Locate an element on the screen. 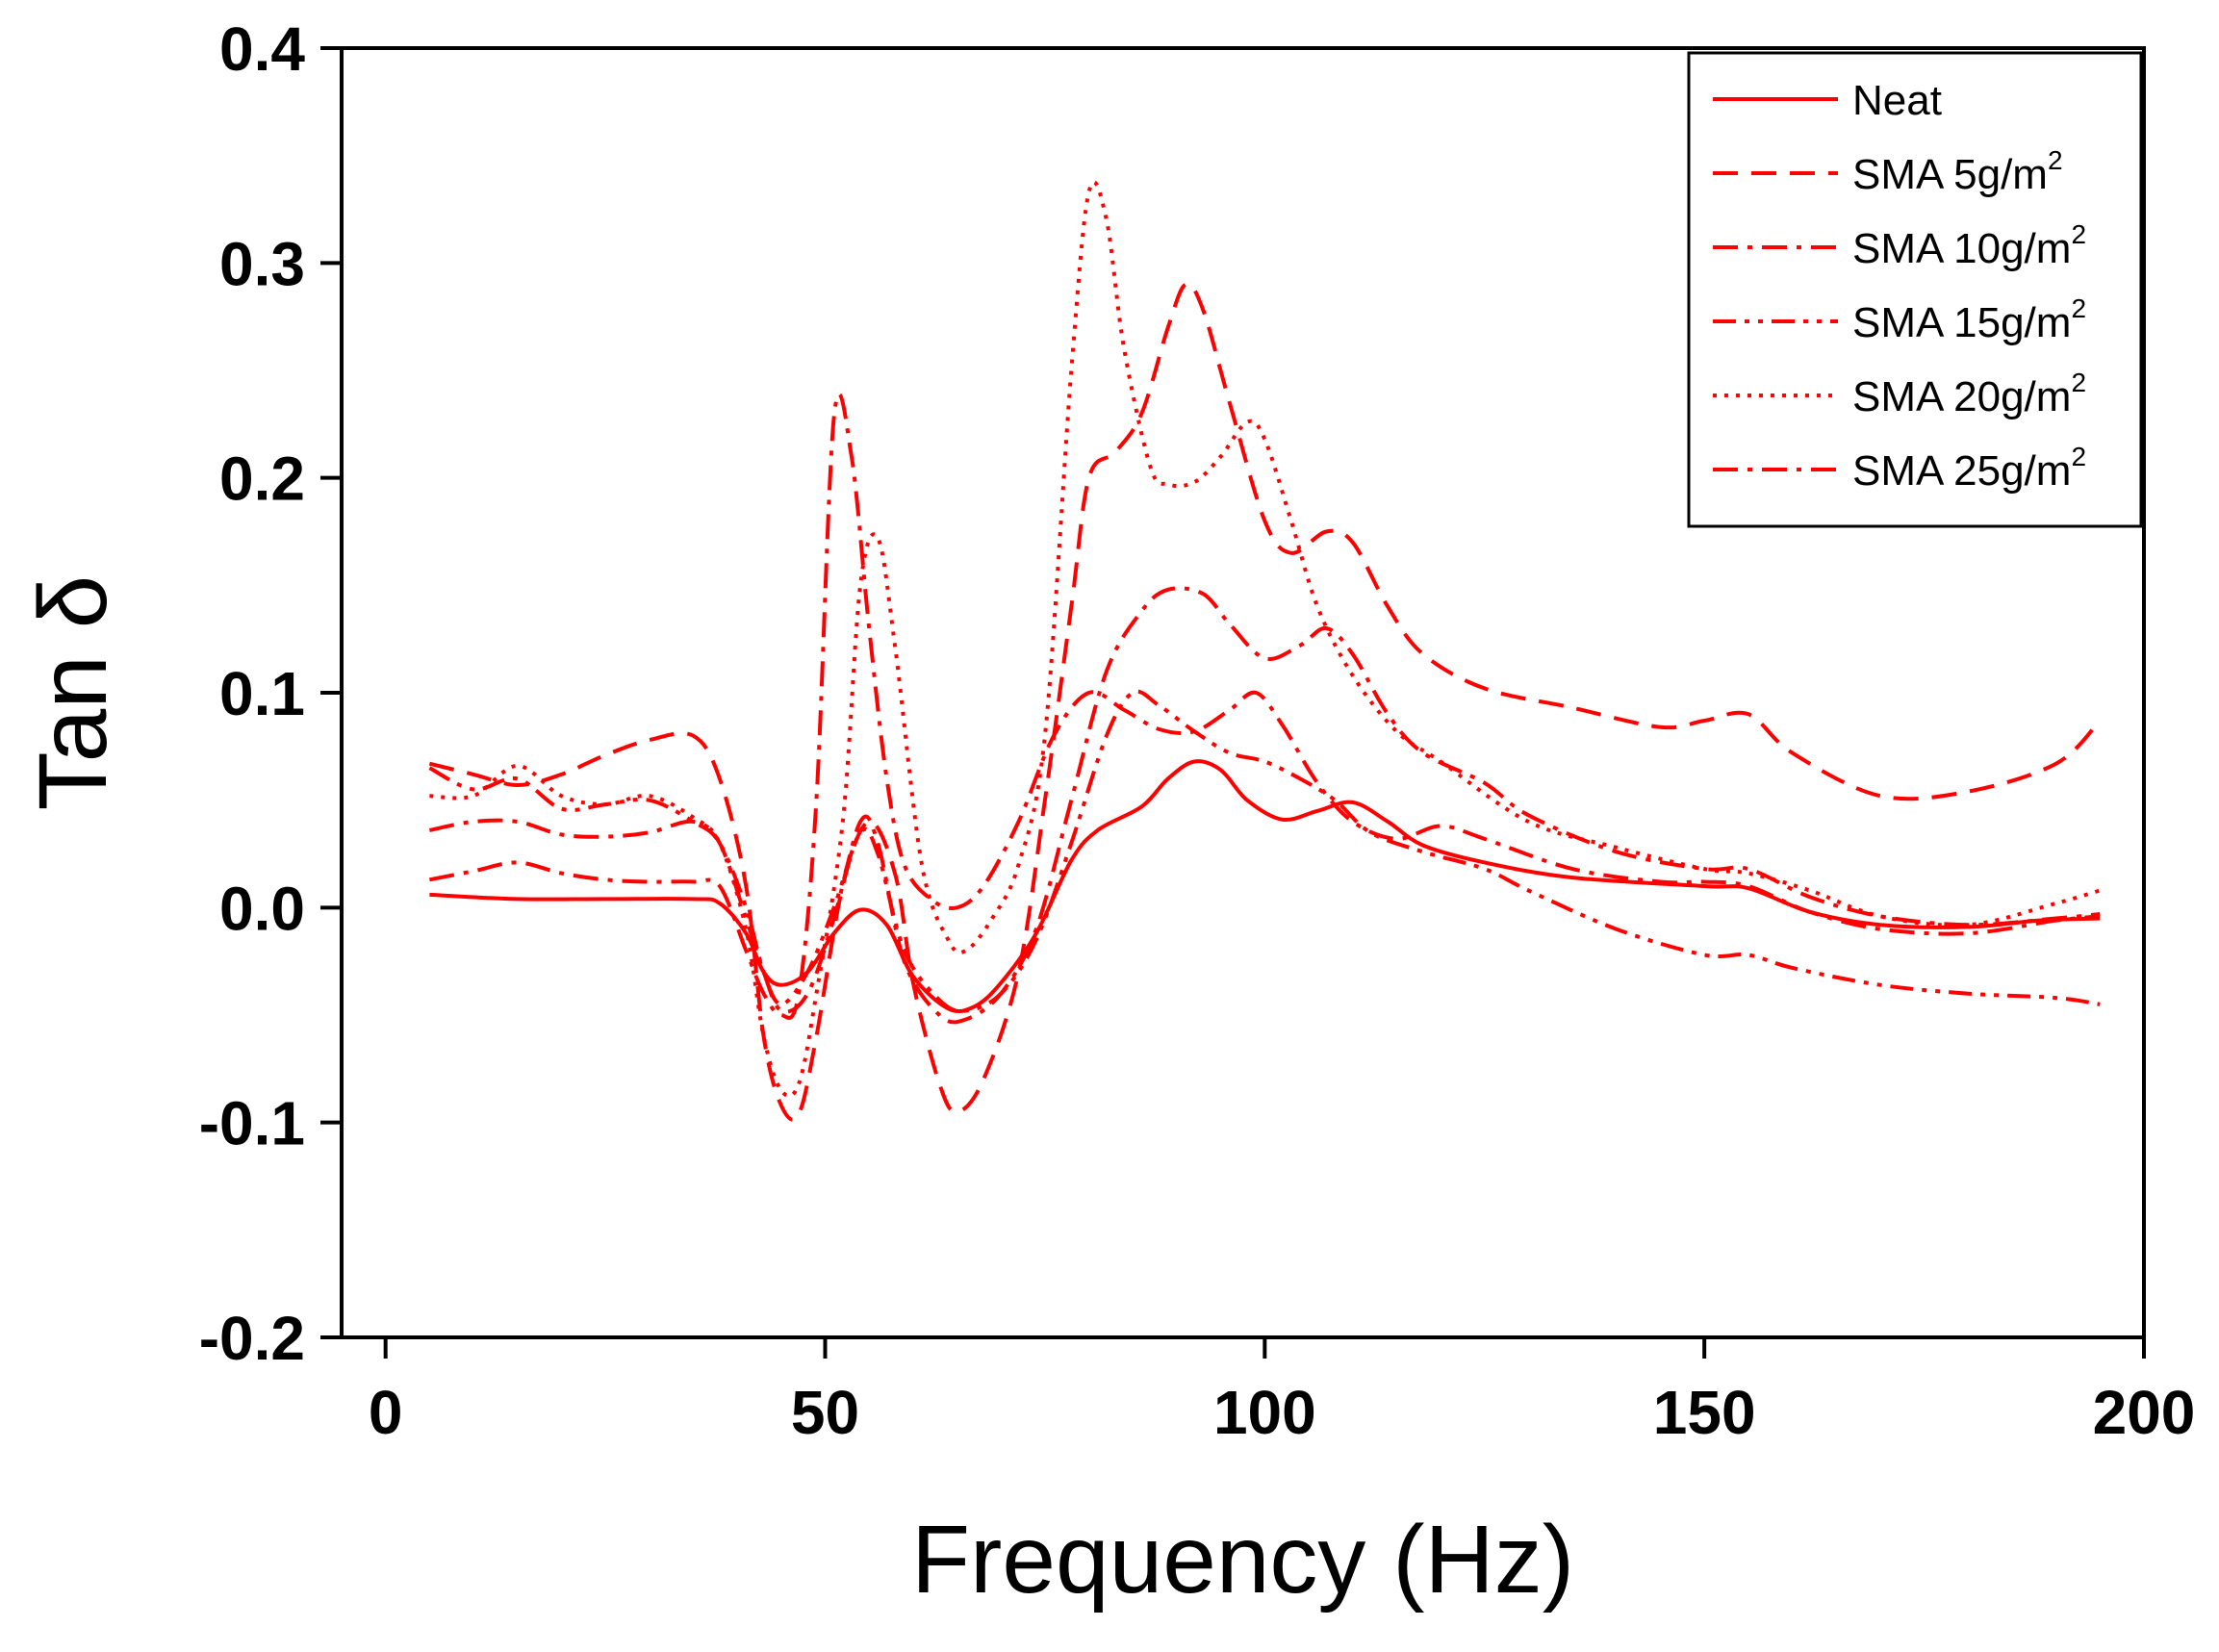  legend-label: SMA 10g/m2 is located at coordinates (1969, 245).